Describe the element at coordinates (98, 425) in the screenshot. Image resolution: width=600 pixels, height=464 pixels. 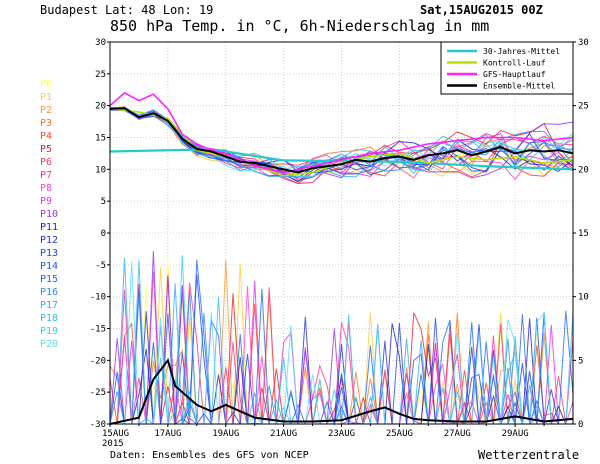
I see `y-left-tick-label: -30` at that location.